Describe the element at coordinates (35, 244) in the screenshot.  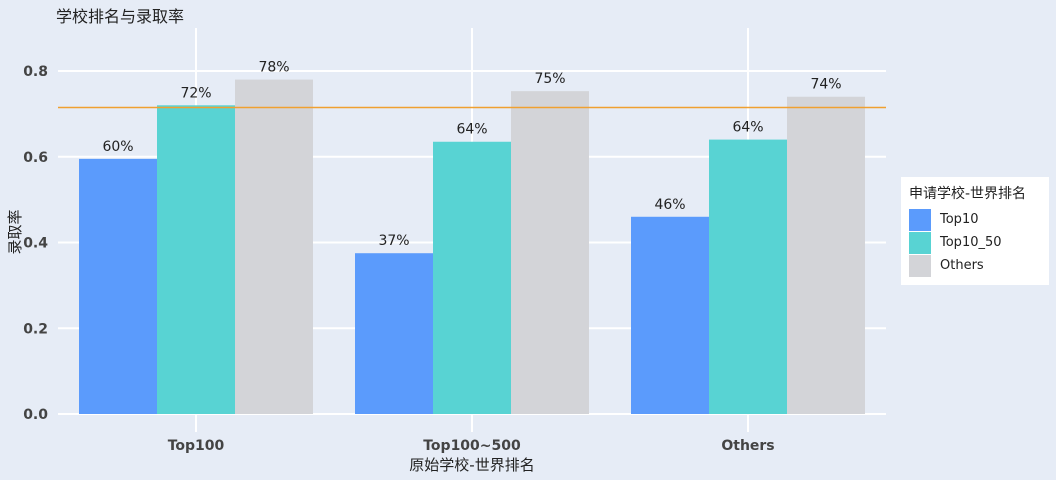
I see `y-tick-label: 0.4` at that location.